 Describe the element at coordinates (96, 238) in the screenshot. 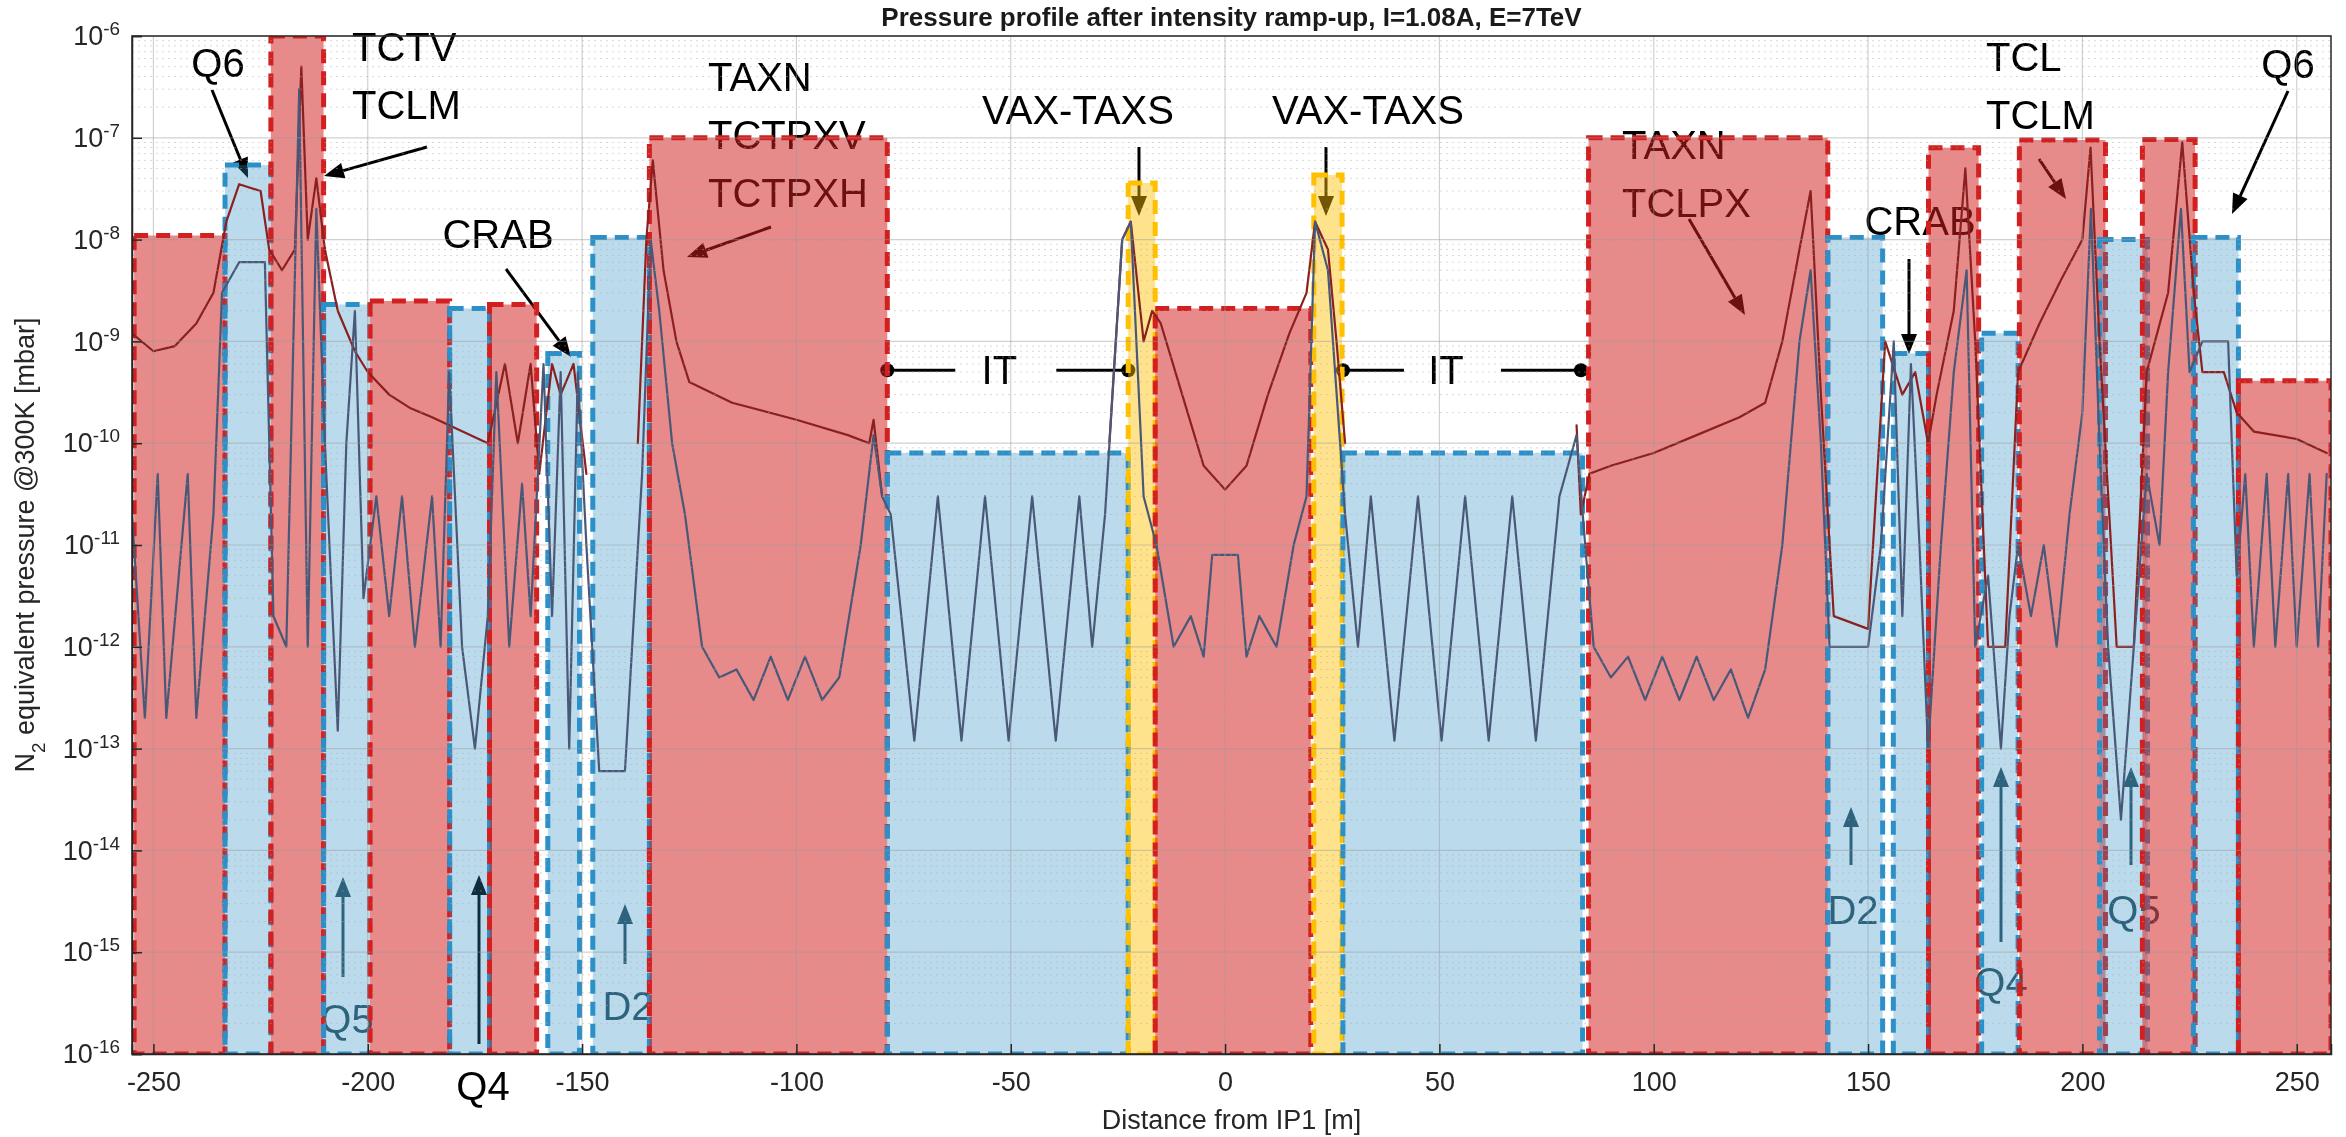

I see `y-tick-label: 10$^{-8}$` at that location.